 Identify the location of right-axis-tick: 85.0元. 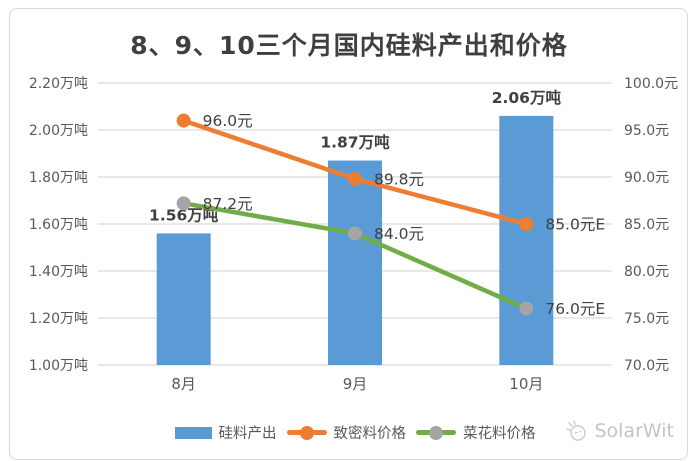
(646, 225).